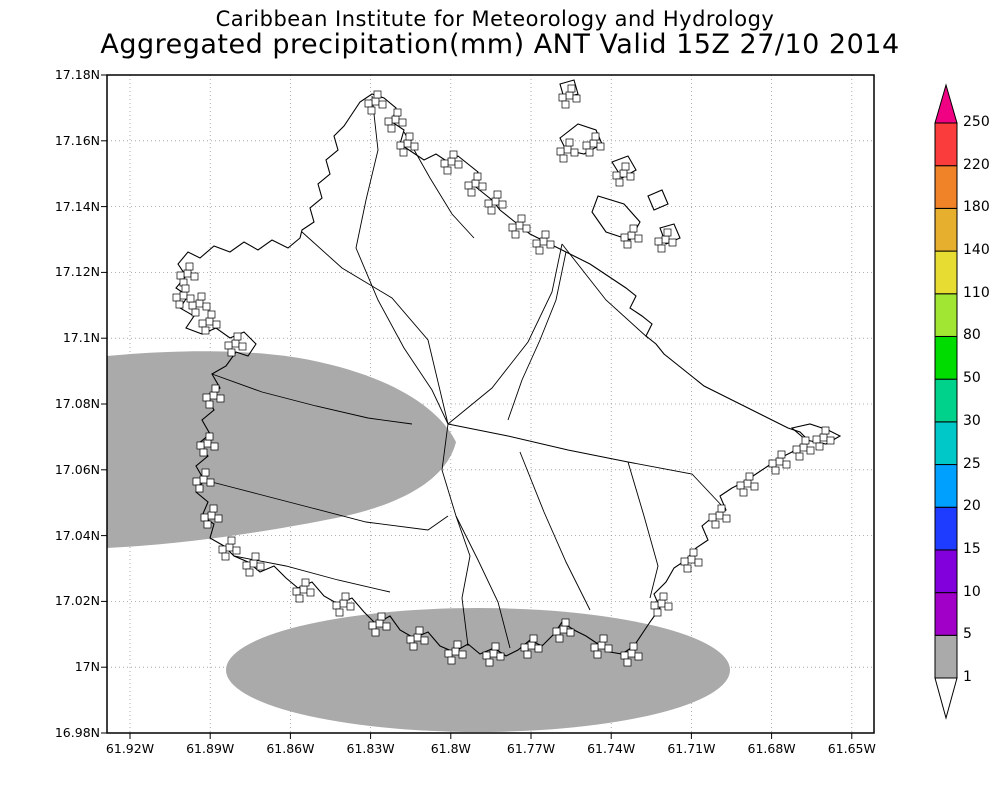 The height and width of the screenshot is (800, 1000). Describe the element at coordinates (611, 748) in the screenshot. I see `x-tick-label: 61.74W` at that location.